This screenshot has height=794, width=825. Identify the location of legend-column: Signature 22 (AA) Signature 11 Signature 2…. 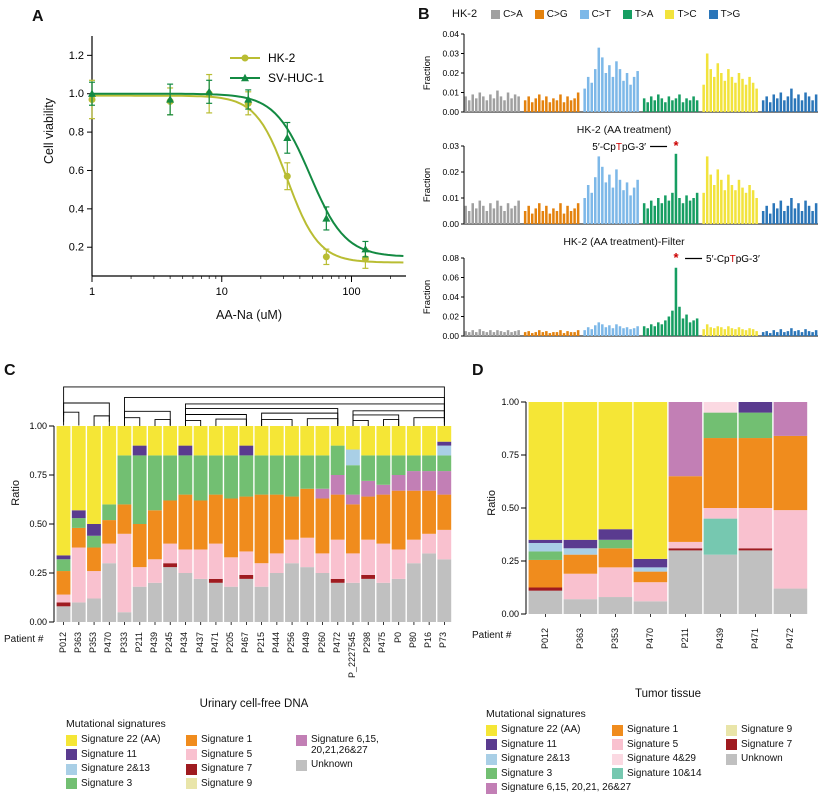
(558, 759).